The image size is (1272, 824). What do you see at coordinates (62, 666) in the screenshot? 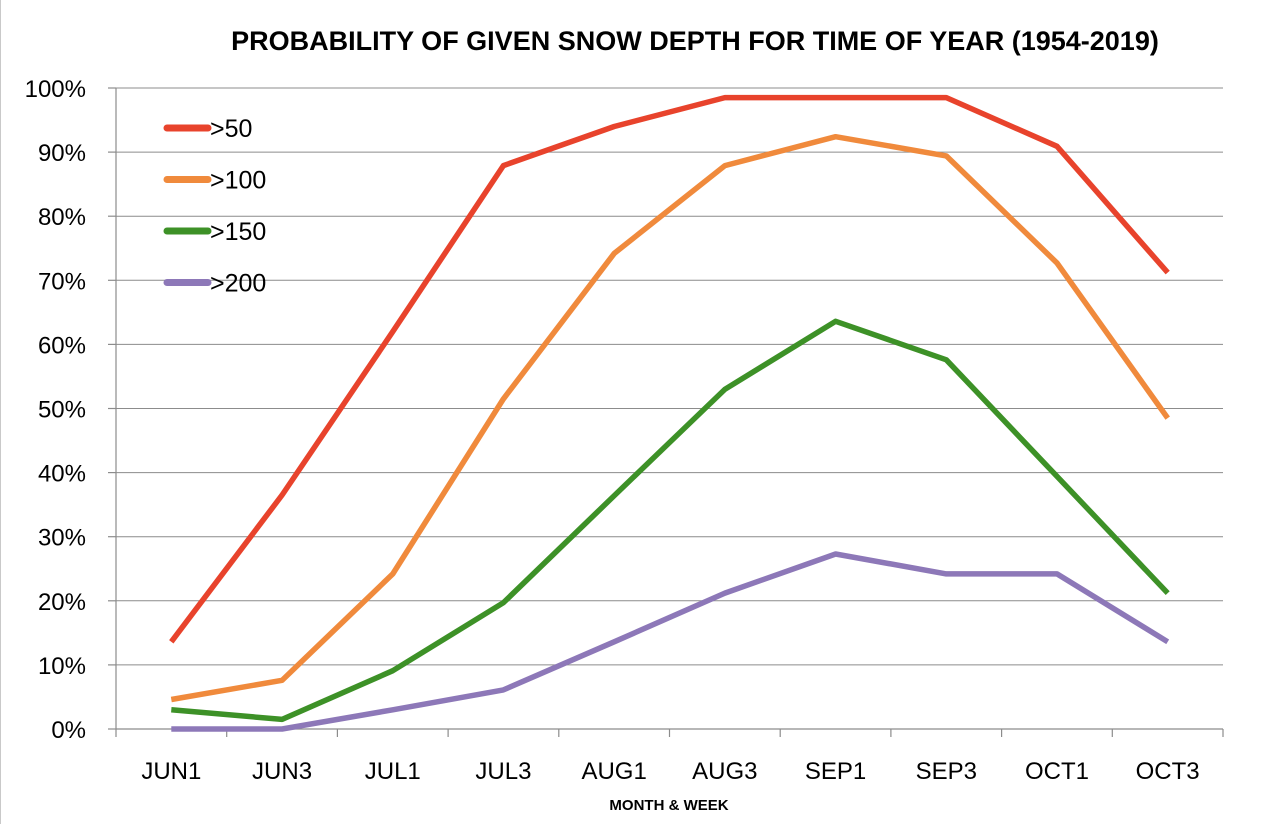
I see `y-tick-label: 10%` at bounding box center [62, 666].